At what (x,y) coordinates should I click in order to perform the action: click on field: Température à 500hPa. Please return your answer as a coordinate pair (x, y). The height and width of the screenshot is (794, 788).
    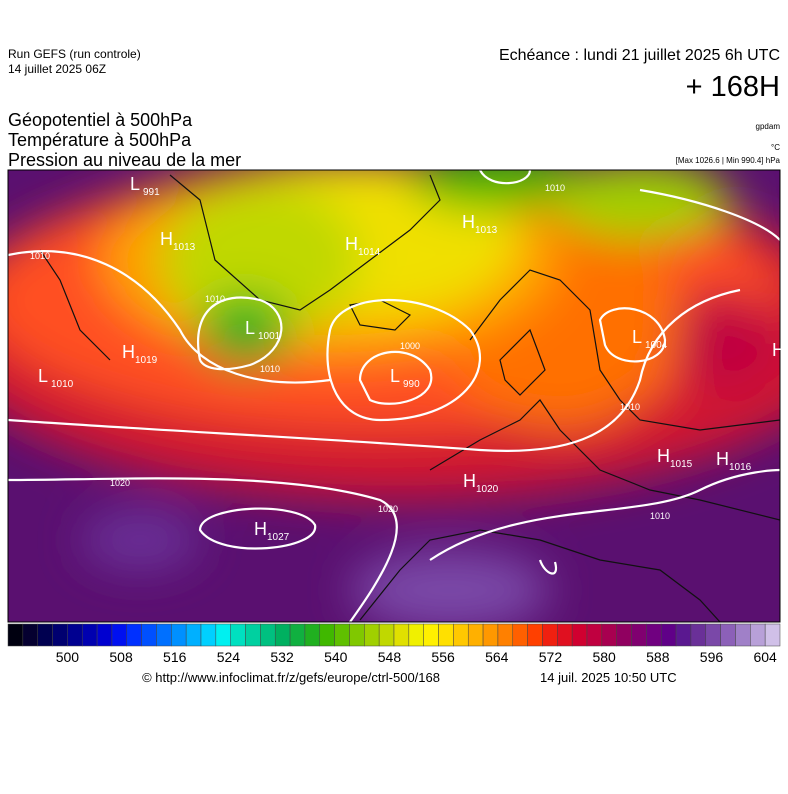
    Looking at the image, I should click on (100, 140).